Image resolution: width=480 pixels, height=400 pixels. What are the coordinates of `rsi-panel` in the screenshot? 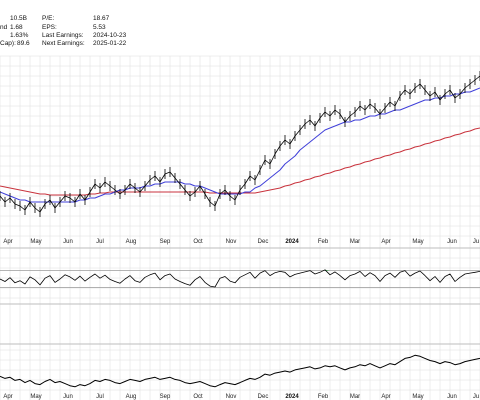 It's located at (240, 278).